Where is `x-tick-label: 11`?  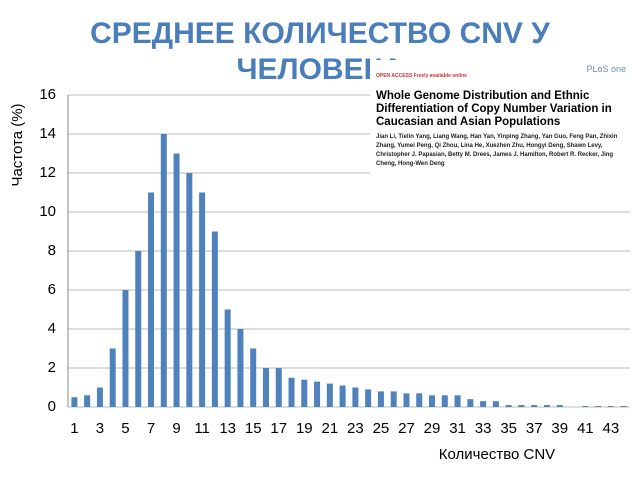 x-tick-label: 11 is located at coordinates (202, 428).